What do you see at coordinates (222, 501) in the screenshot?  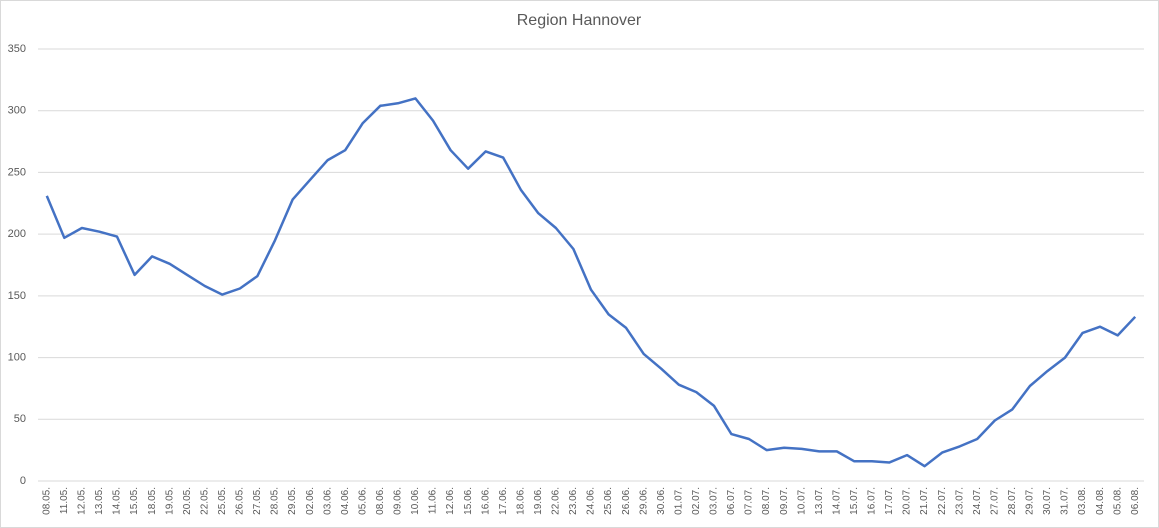 I see `x-tick-label: 25.05.` at bounding box center [222, 501].